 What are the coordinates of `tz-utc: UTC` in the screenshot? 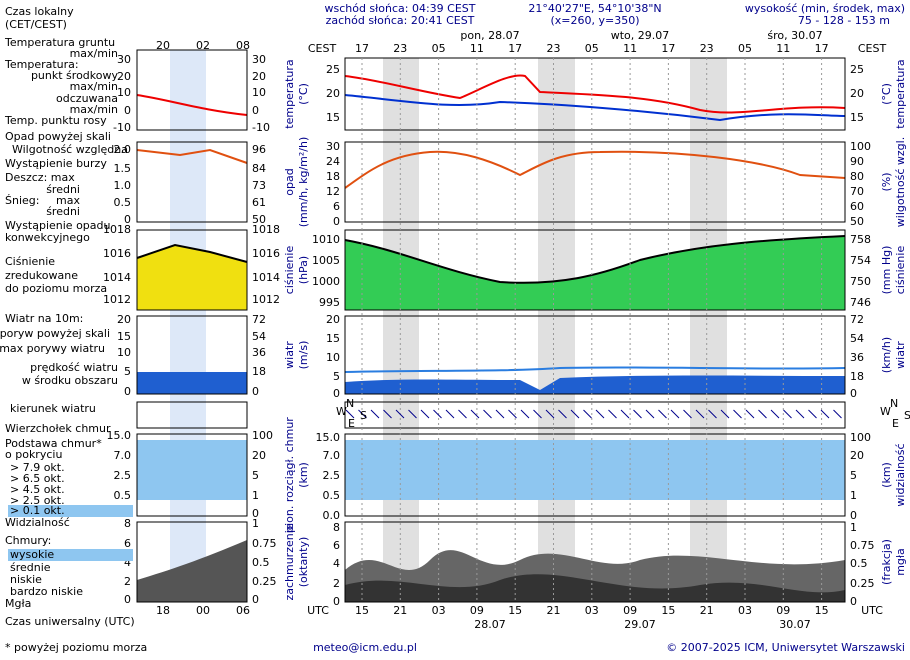 It's located at (872, 610).